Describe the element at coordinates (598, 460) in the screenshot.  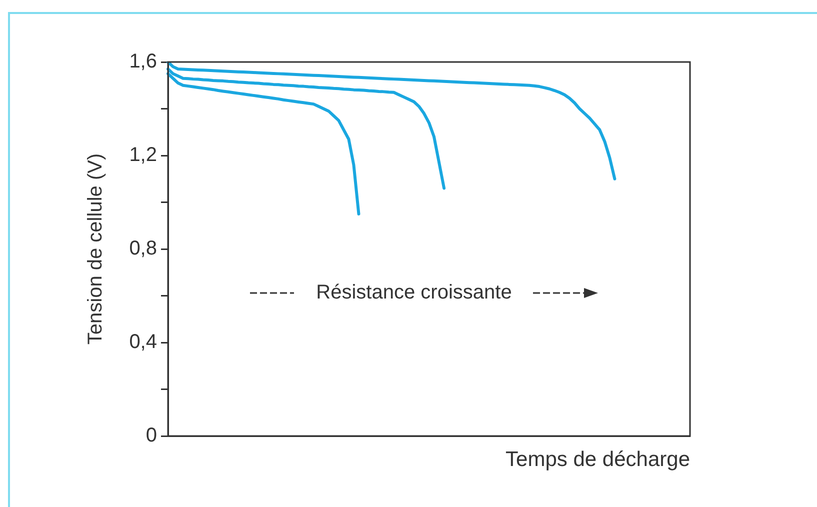
I see `x-axis-title: Temps de décharge` at that location.